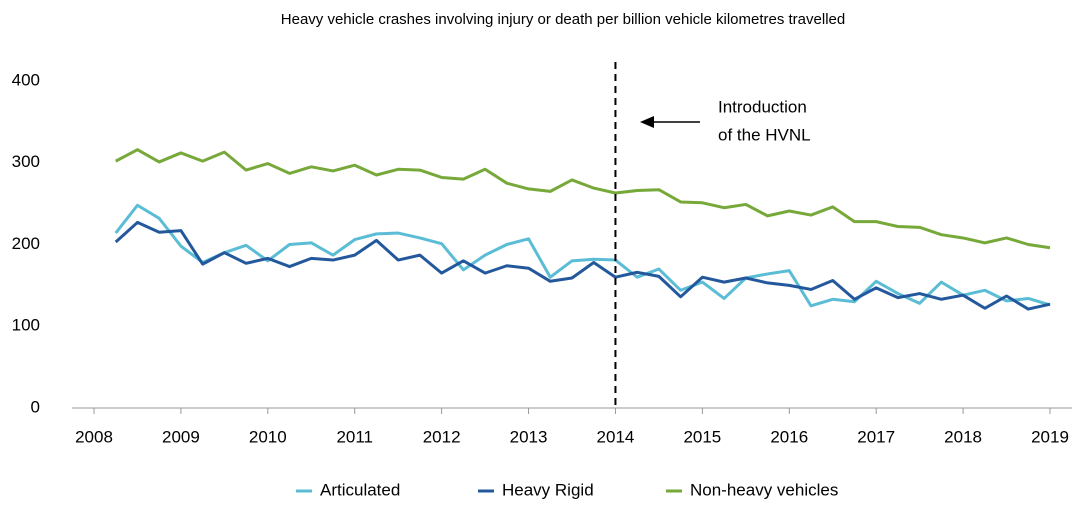 This screenshot has height=512, width=1092. Describe the element at coordinates (764, 489) in the screenshot. I see `legend-label: Non-heavy vehicles` at that location.